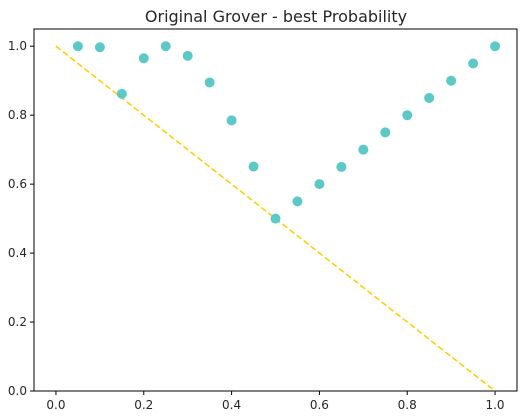  I want to click on y-tick-label: 0.0, so click(17, 391).